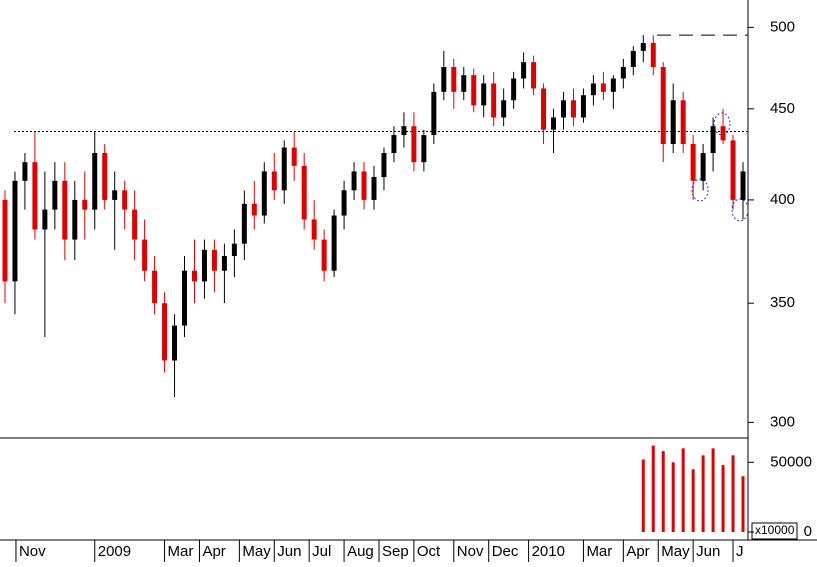  I want to click on x-tick-label: J, so click(740, 551).